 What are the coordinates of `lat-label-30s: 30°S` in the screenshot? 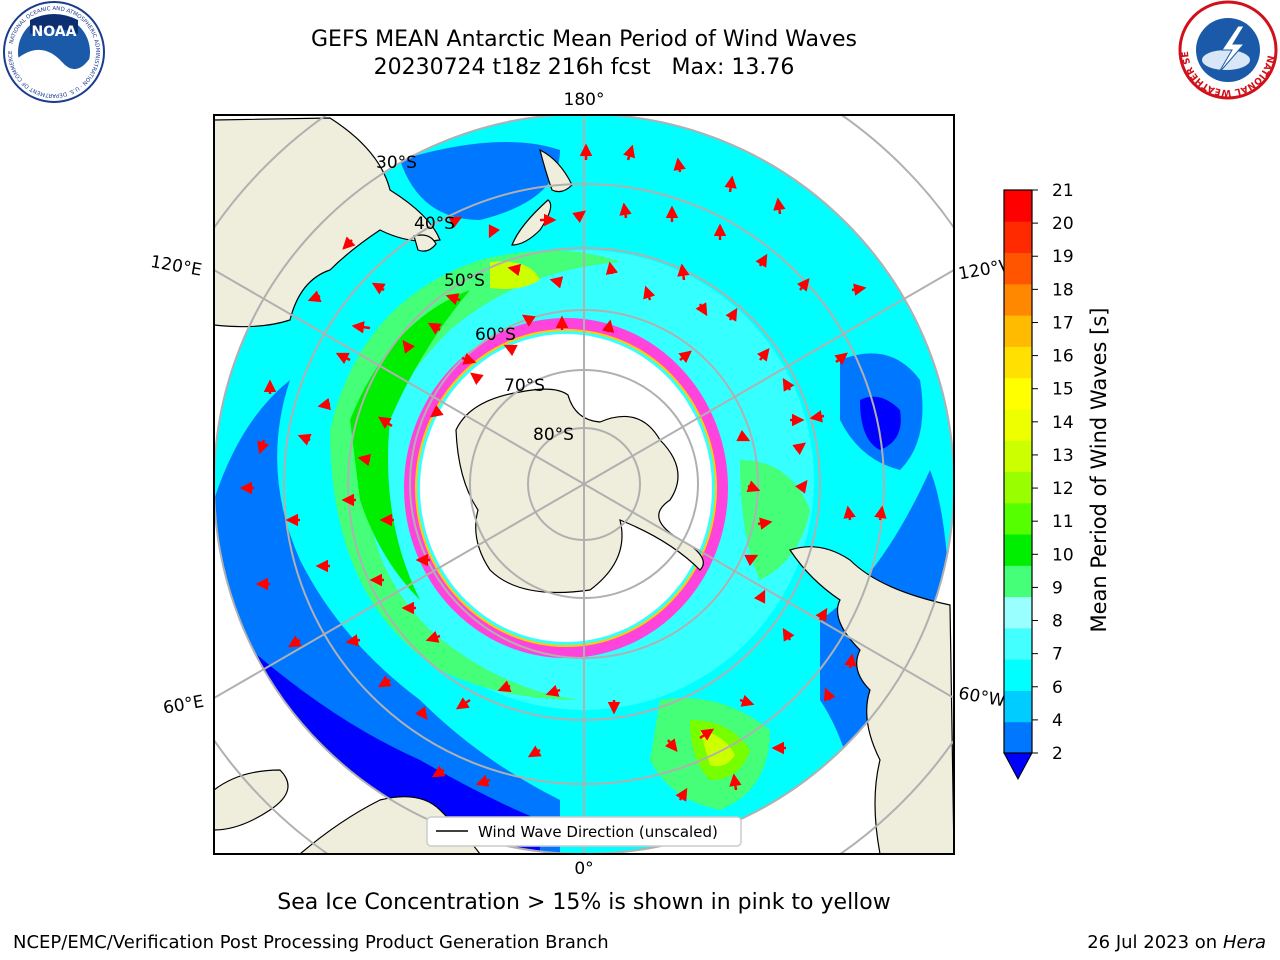 It's located at (396, 163).